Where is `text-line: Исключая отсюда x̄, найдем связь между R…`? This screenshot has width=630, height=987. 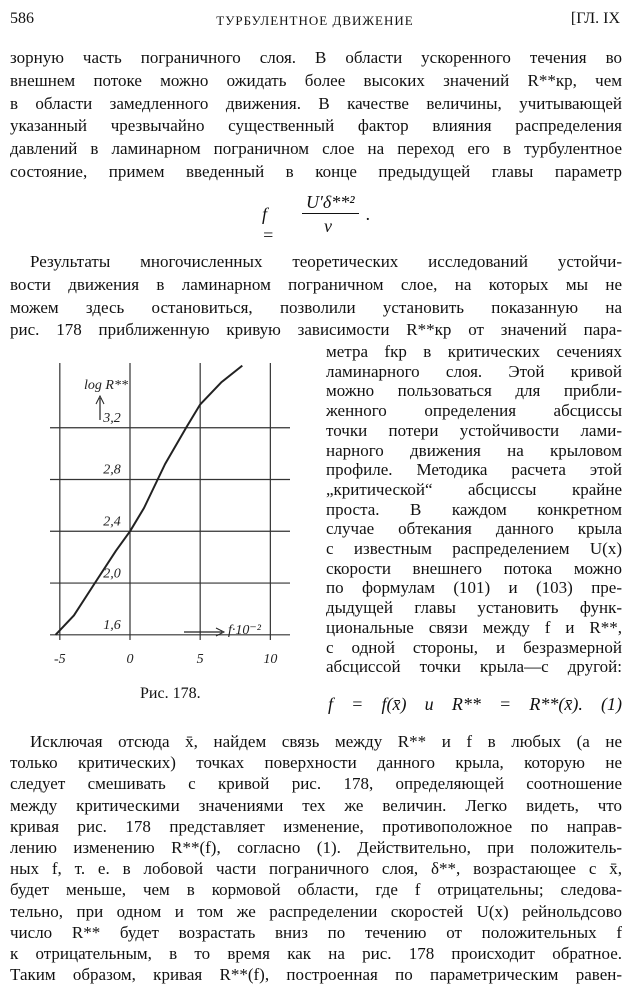 text-line: Исключая отсюда x̄, найдем связь между R… is located at coordinates (326, 741).